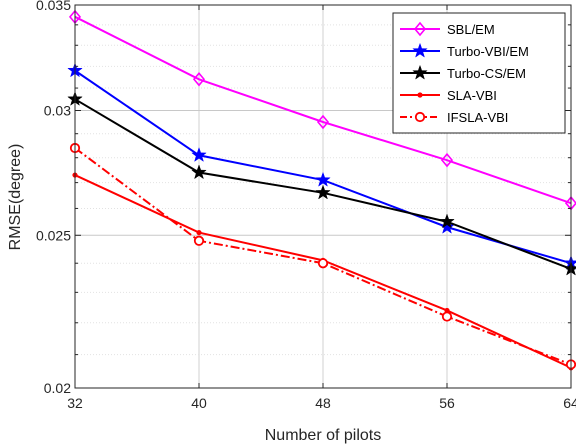 This screenshot has width=576, height=446. What do you see at coordinates (477, 117) in the screenshot?
I see `legend-label: IFSLA-VBI` at bounding box center [477, 117].